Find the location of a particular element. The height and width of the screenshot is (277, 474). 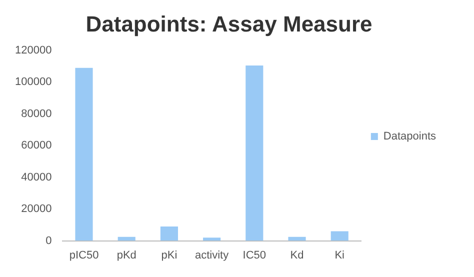

x-tick-label: IC50 is located at coordinates (254, 255).